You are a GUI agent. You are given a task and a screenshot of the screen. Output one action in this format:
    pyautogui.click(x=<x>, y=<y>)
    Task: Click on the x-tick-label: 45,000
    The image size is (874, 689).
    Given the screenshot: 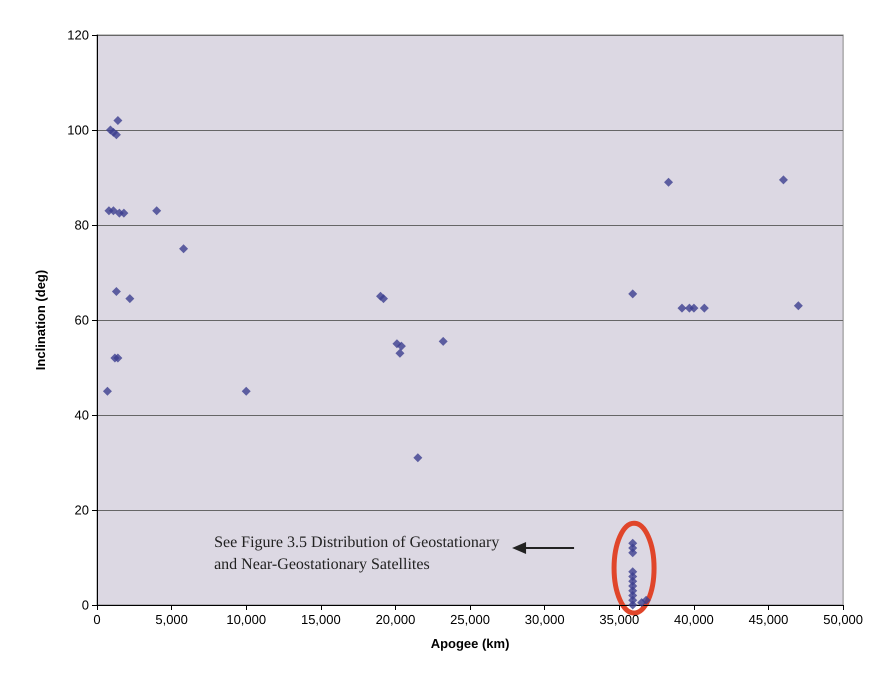 What is the action you would take?
    pyautogui.click(x=768, y=619)
    